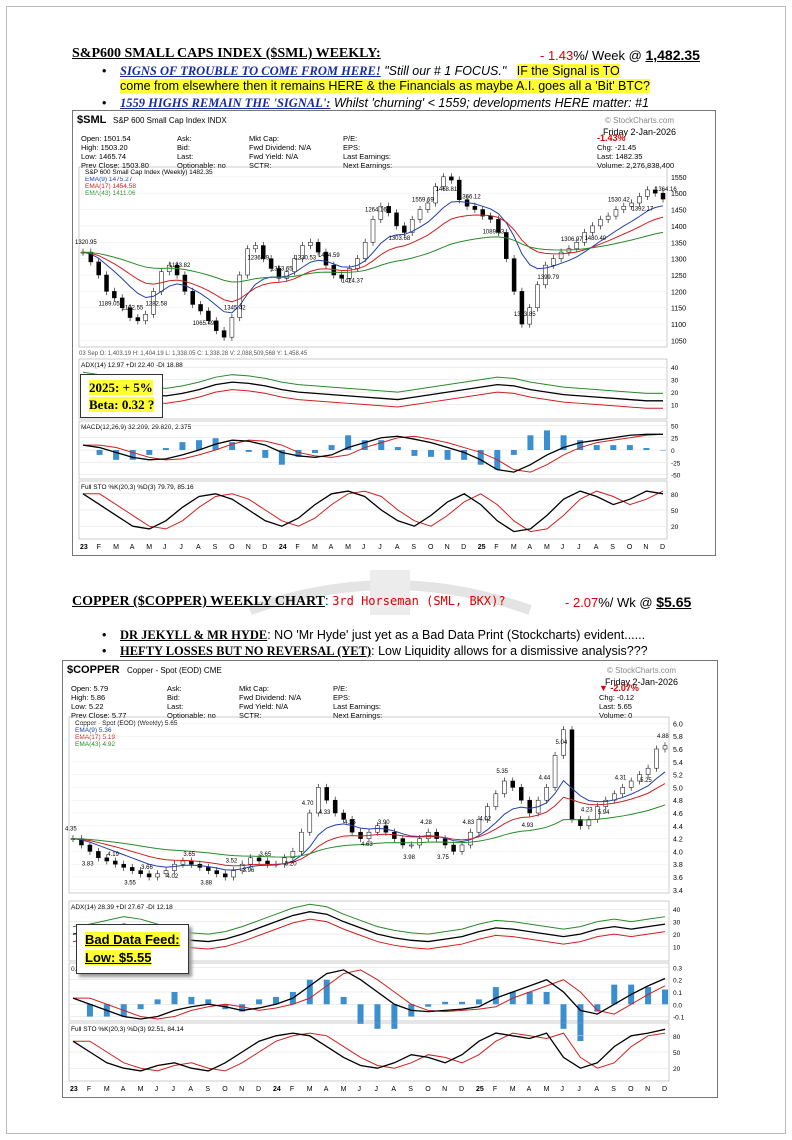  Describe the element at coordinates (263, 706) in the screenshot. I see `chart-info-text: Fwd Yield: N/A` at that location.